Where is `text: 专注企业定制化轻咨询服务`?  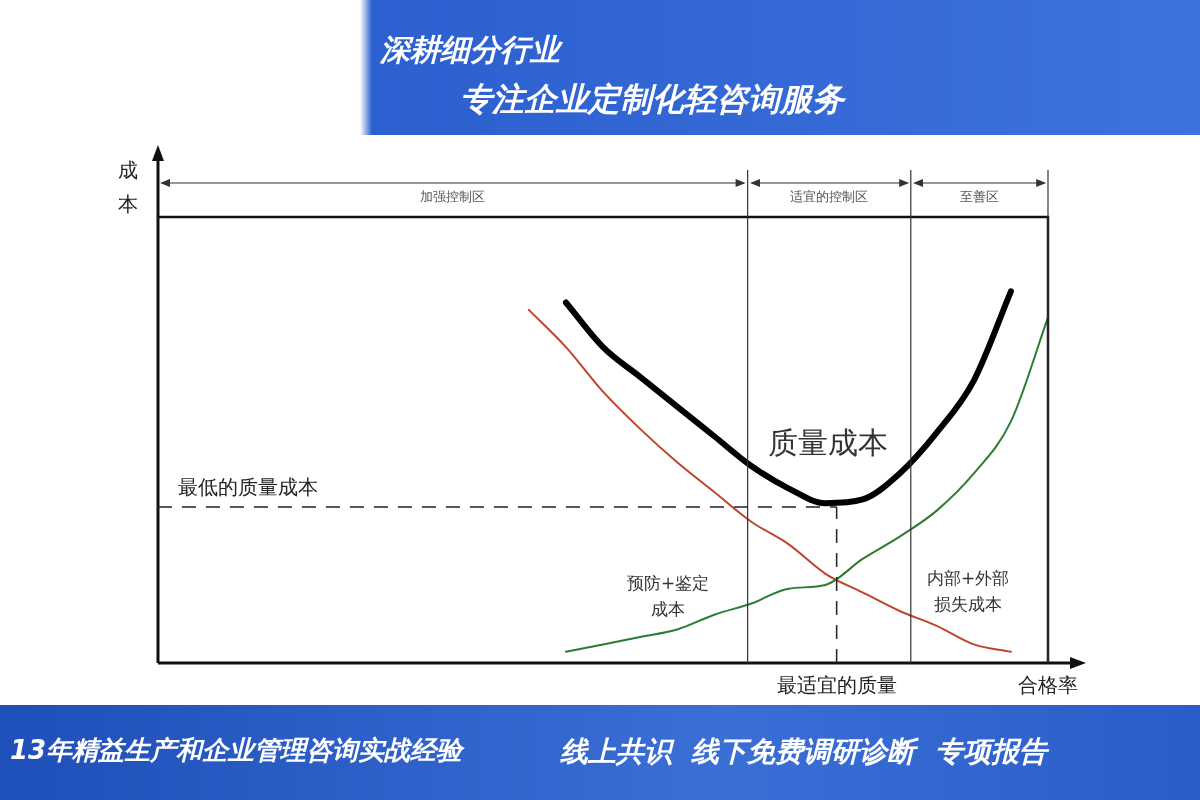 text: 专注企业定制化轻咨询服务 is located at coordinates (652, 99).